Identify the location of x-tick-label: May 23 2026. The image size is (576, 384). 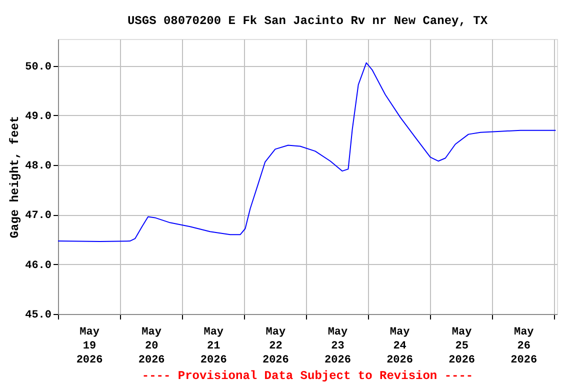
(337, 346).